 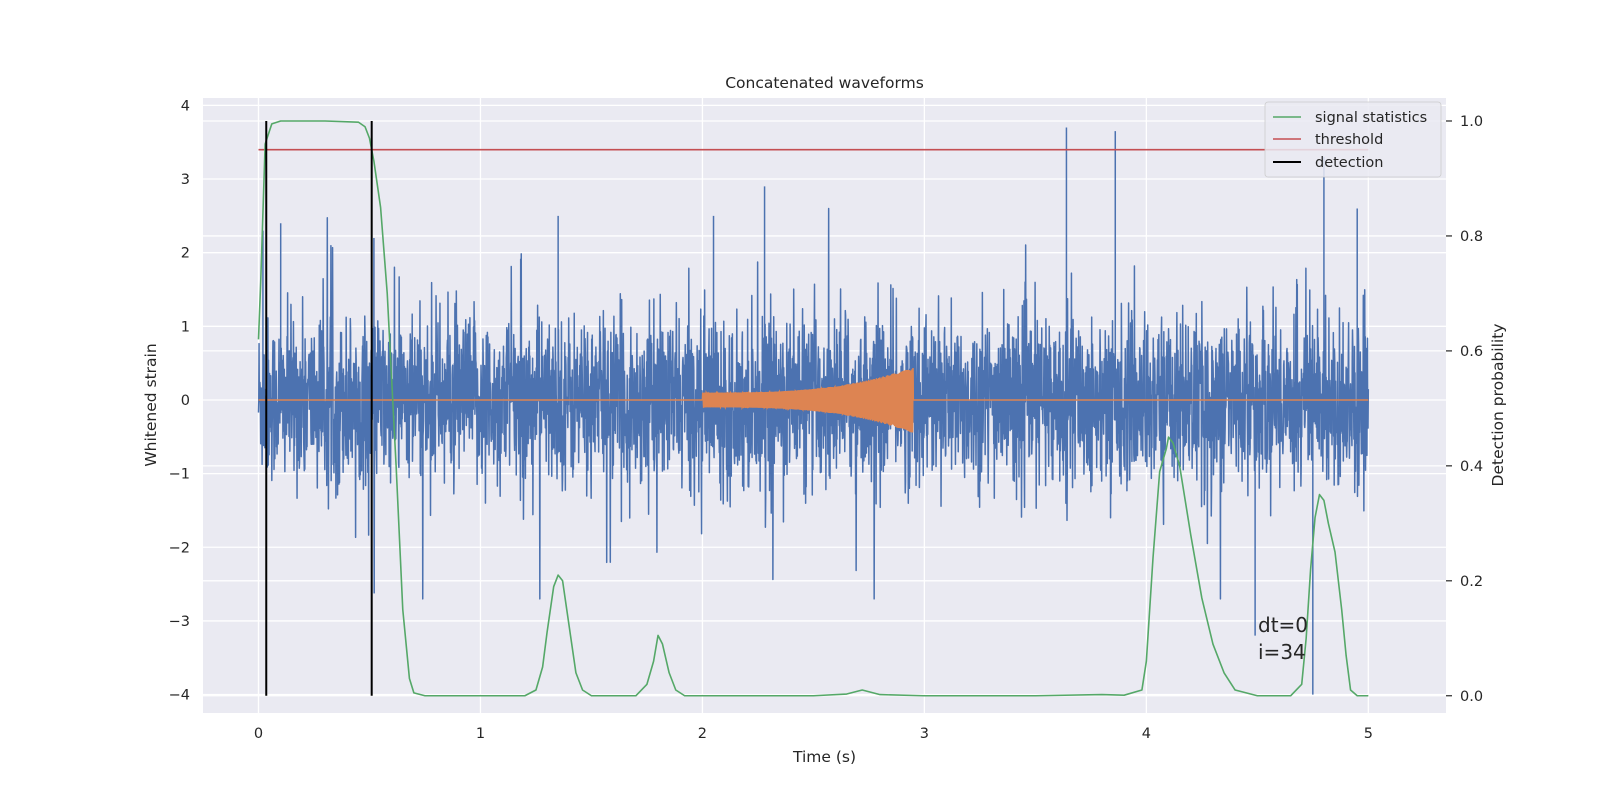 What do you see at coordinates (258, 734) in the screenshot?
I see `x-tick-label: 0` at bounding box center [258, 734].